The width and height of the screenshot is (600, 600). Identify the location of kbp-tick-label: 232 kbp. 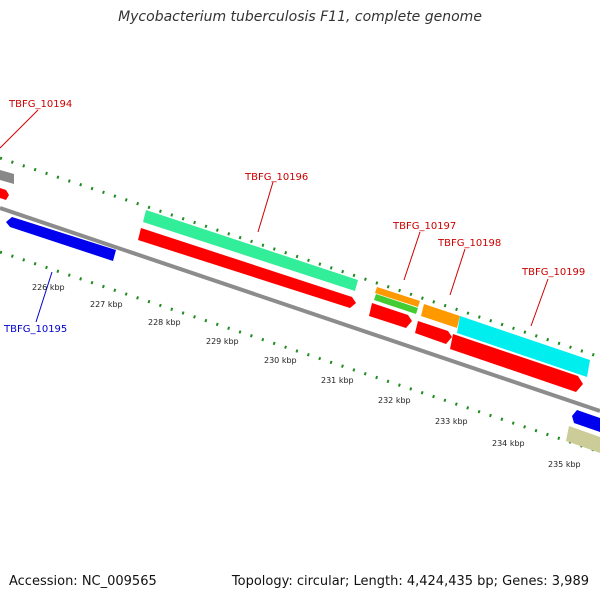
(394, 400).